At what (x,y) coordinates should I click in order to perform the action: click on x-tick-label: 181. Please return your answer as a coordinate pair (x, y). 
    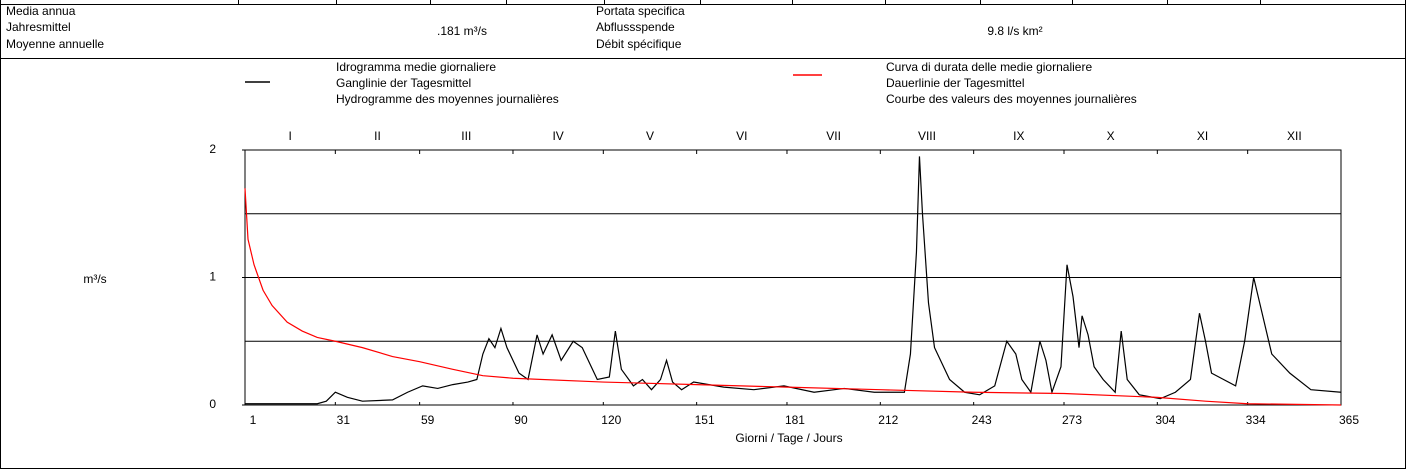
    Looking at the image, I should click on (795, 420).